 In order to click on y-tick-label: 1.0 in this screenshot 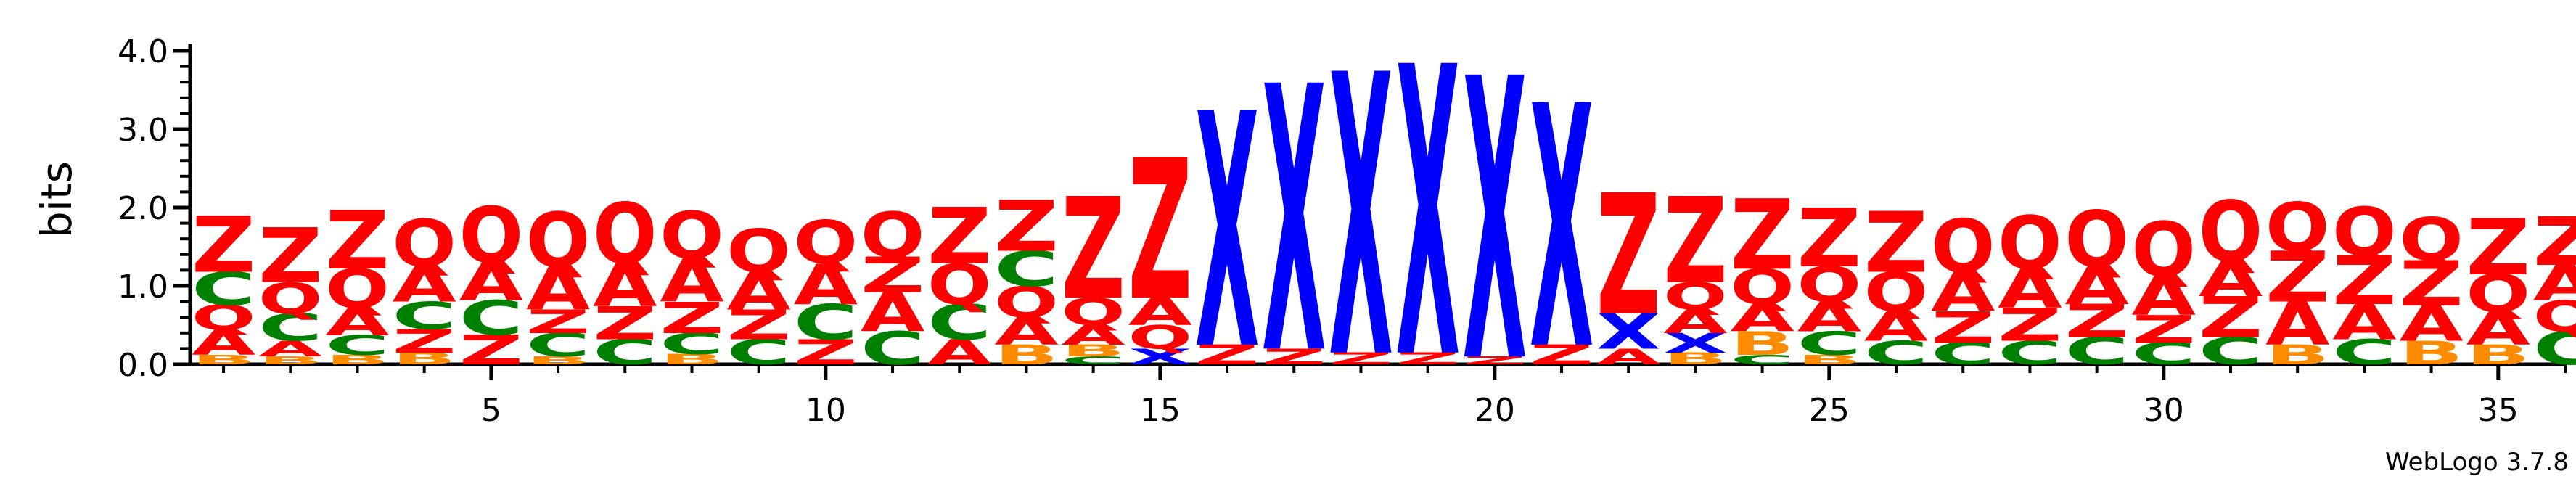, I will do `click(143, 286)`.